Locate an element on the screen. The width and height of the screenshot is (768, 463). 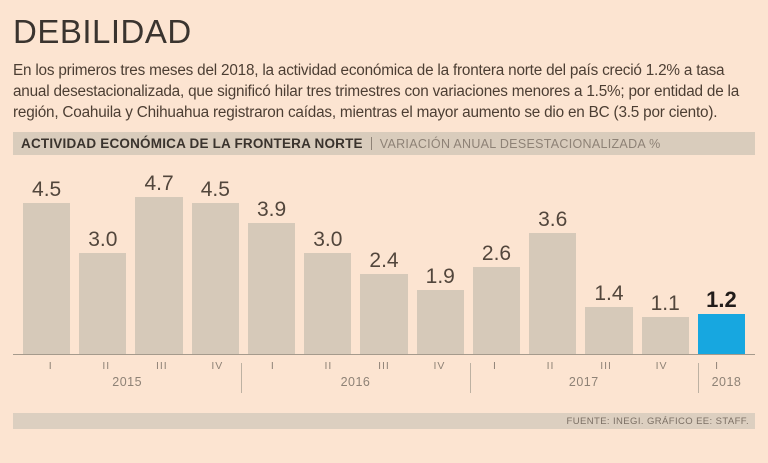
bar-value-label: 2.6 is located at coordinates (496, 253).